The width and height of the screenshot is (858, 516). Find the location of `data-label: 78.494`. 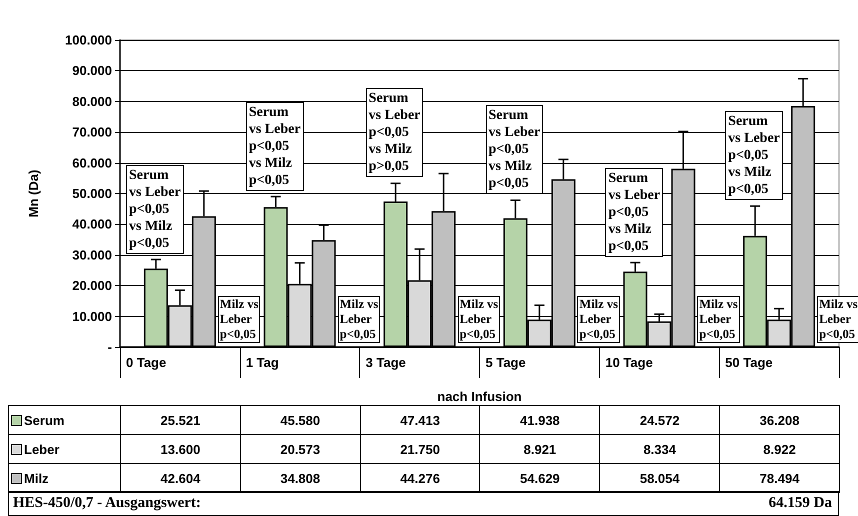

data-label: 78.494 is located at coordinates (780, 478).